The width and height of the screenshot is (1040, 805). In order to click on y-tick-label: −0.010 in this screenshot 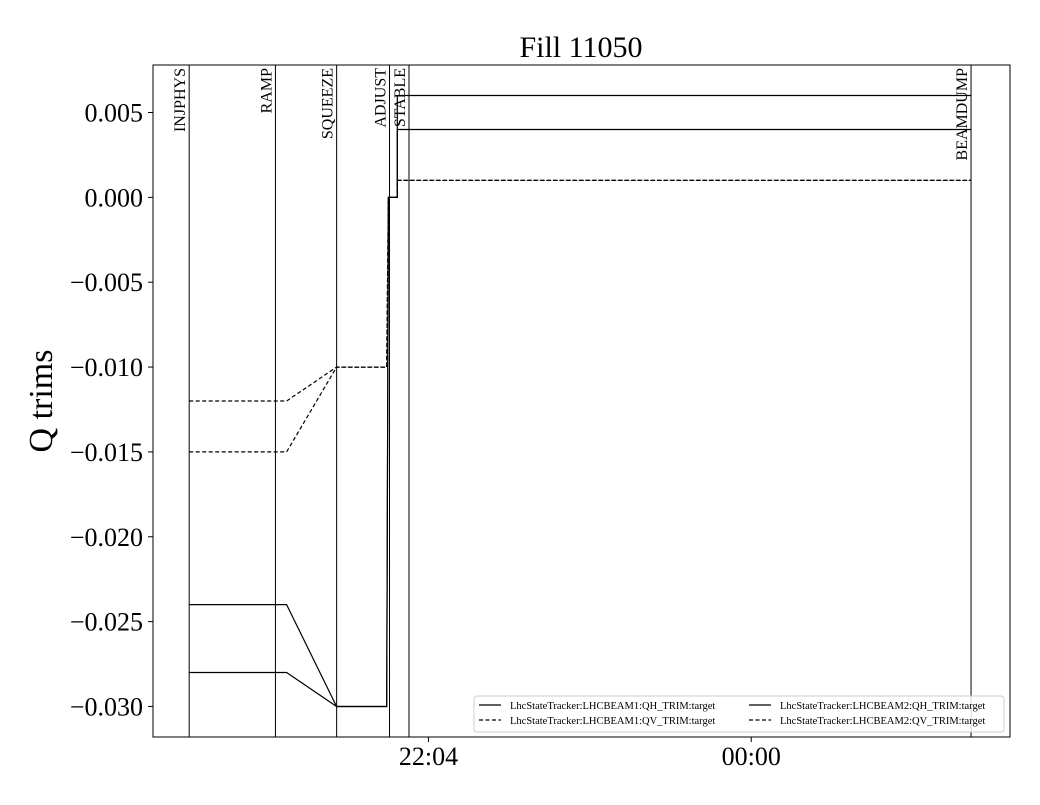, I will do `click(106, 367)`.